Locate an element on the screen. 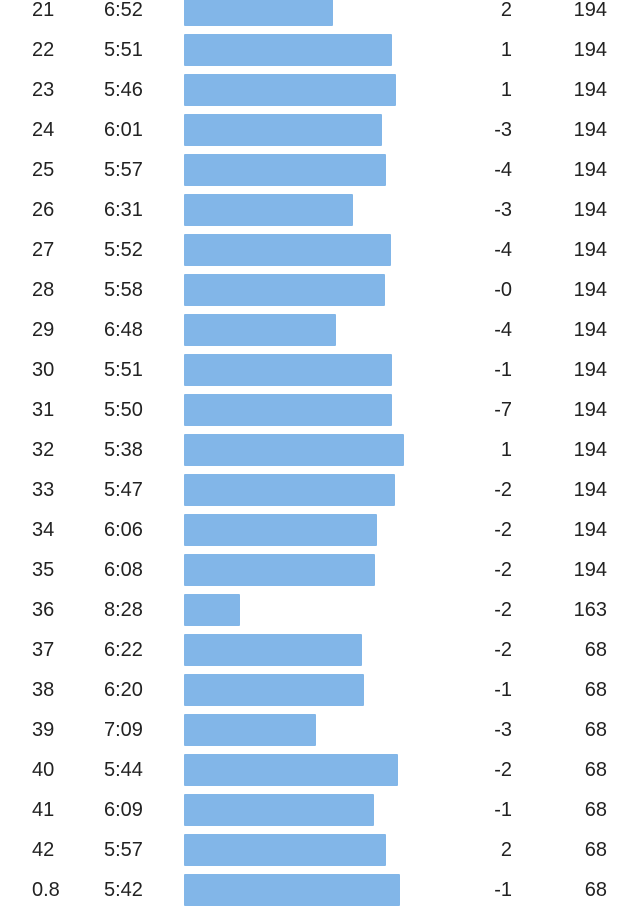  split-row: 0.8 5:42 -1 68 is located at coordinates (315, 890).